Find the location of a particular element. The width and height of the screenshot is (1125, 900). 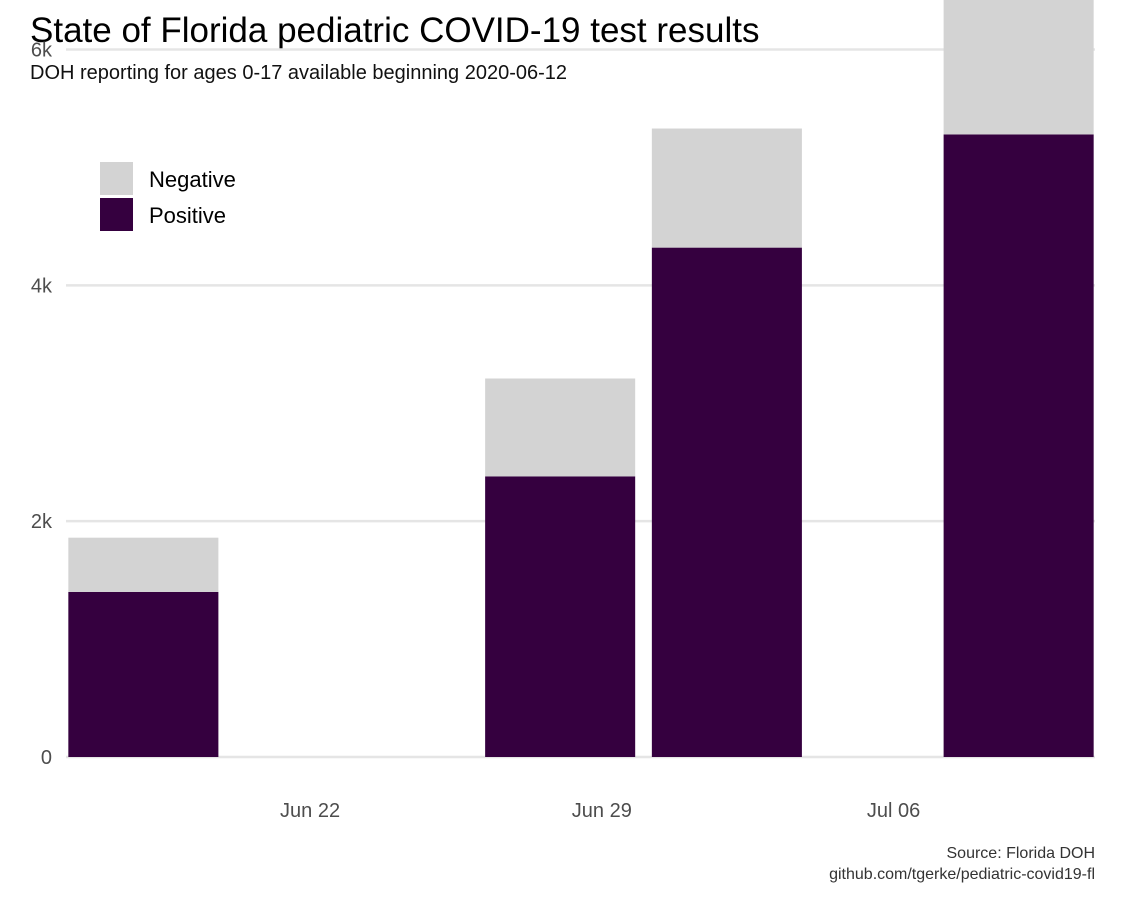

repo-caption: github.com/tgerke/pediatric-covid19-fl is located at coordinates (962, 874).